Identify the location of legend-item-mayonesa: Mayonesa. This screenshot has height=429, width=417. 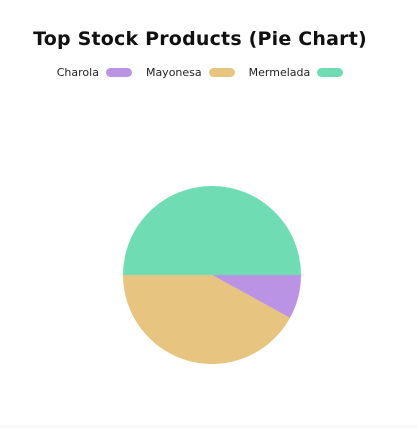
(190, 72).